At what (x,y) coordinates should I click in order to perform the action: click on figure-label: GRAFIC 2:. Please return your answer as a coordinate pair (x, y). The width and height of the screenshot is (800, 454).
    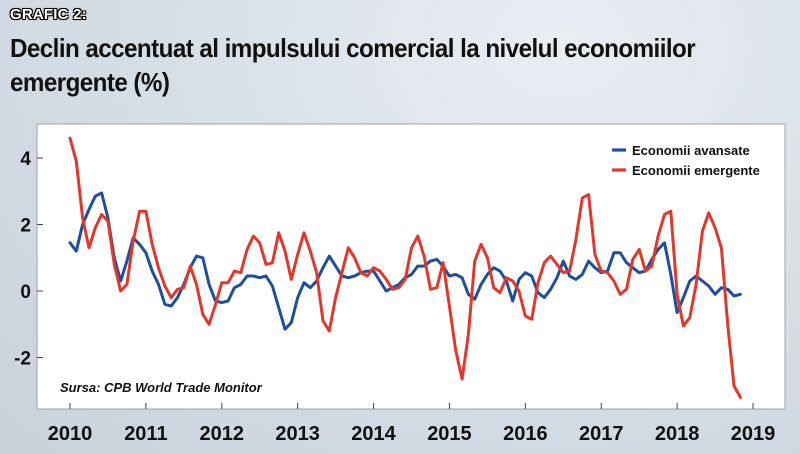
    Looking at the image, I should click on (48, 14).